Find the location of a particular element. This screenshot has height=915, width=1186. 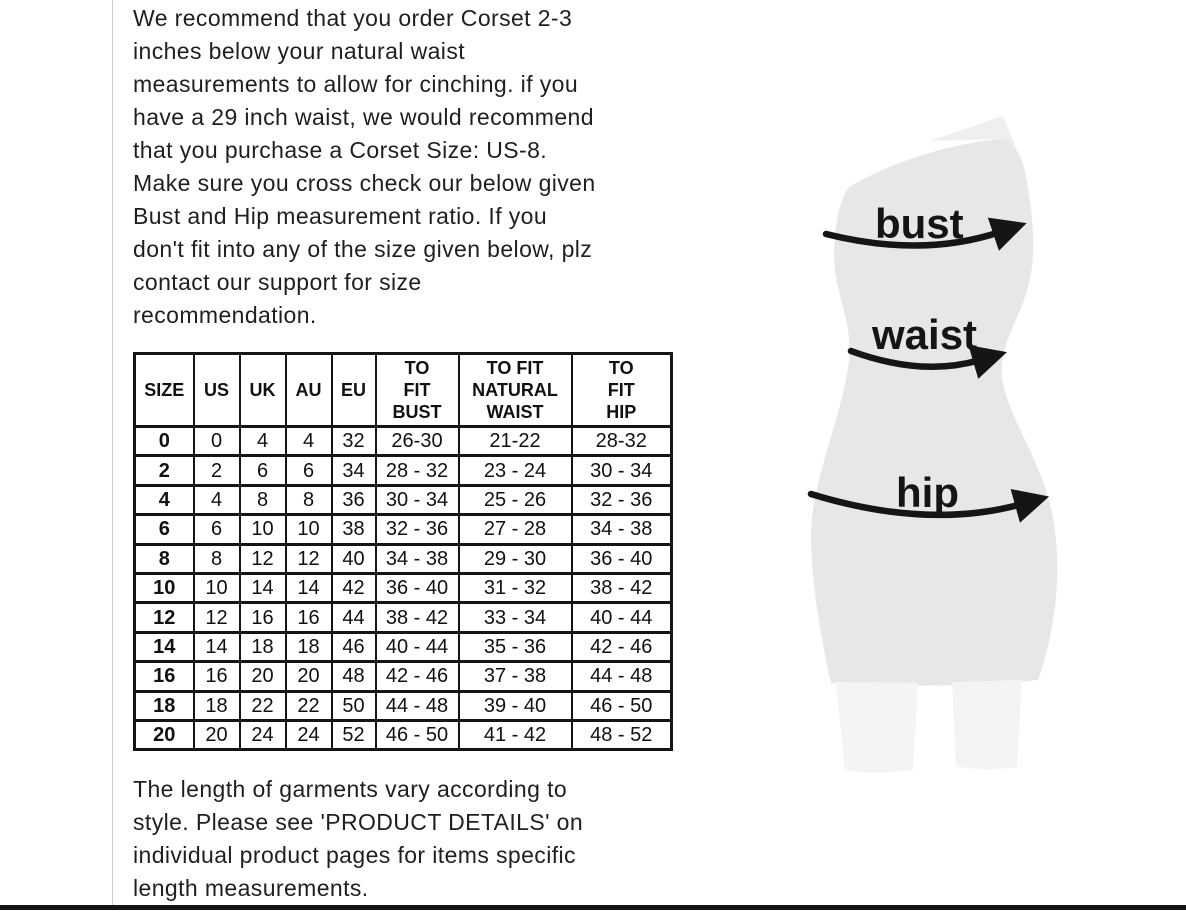

left-leg is located at coordinates (877, 727).